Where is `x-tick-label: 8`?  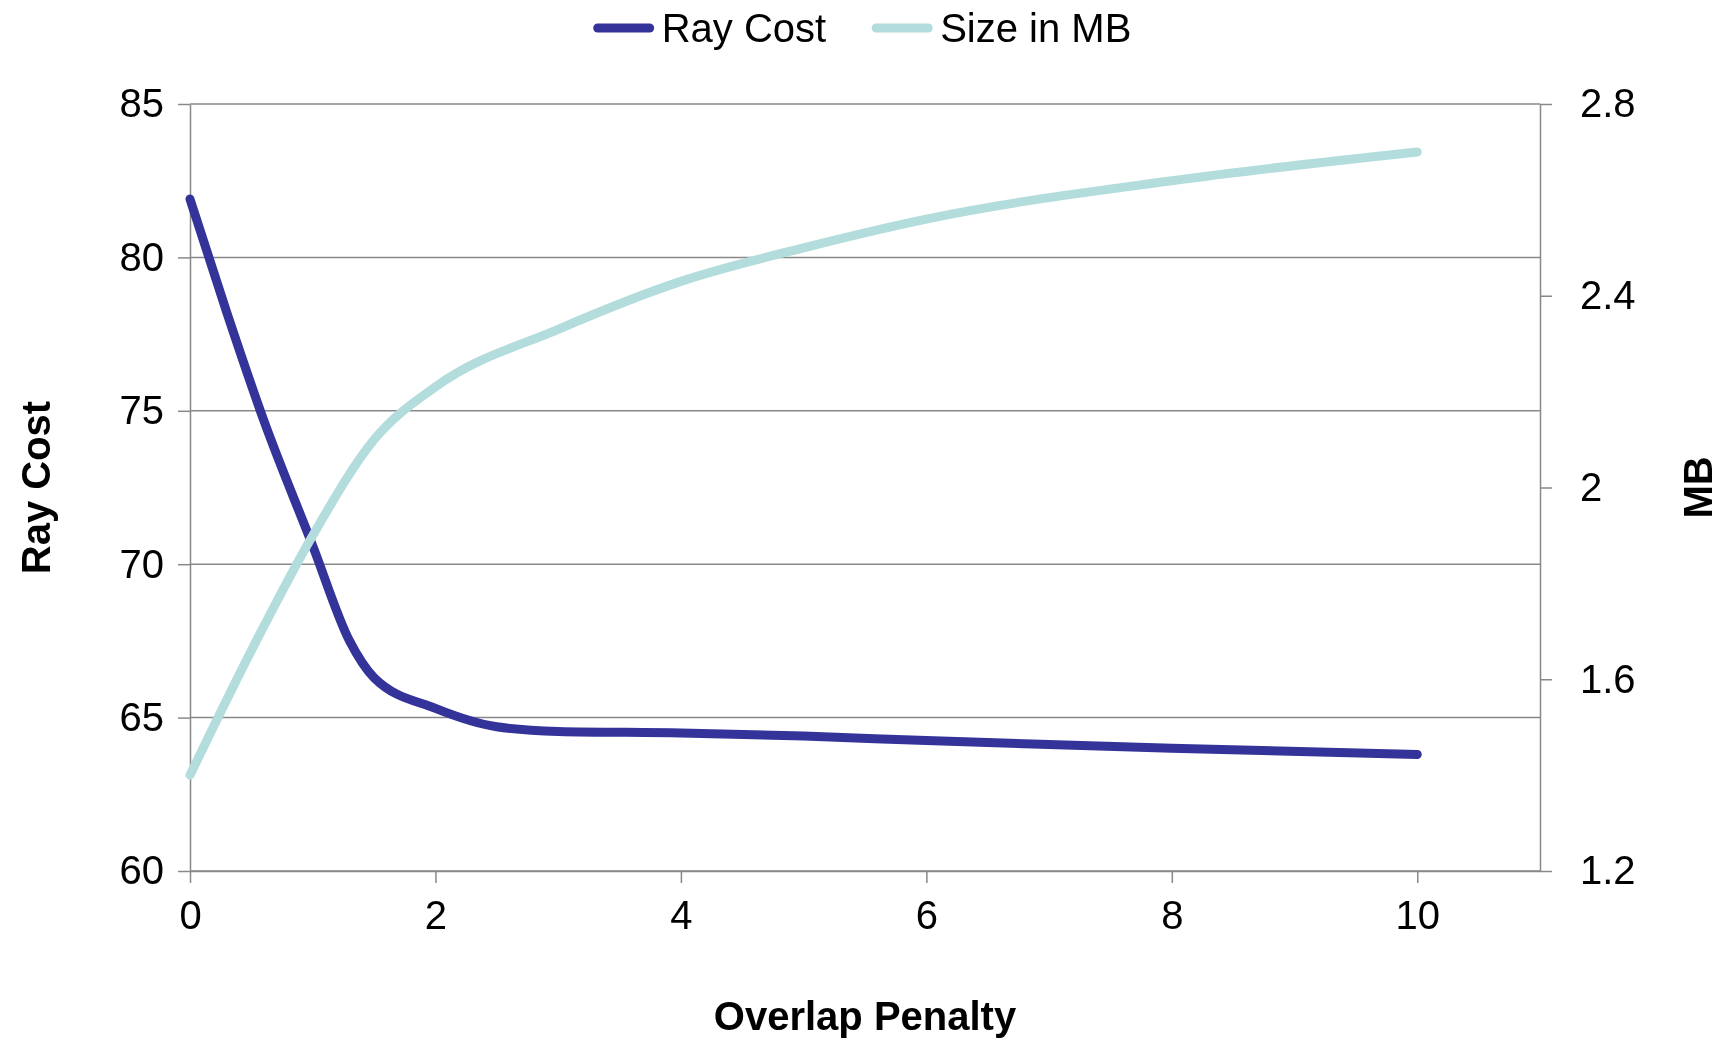 x-tick-label: 8 is located at coordinates (1172, 915).